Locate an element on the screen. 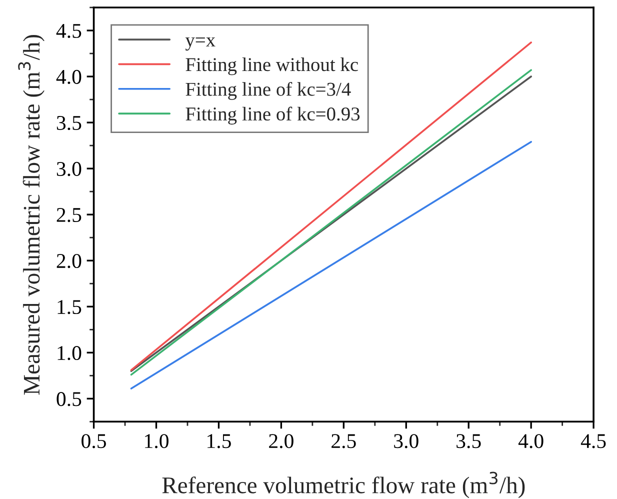  y-tick-label: 4.5 is located at coordinates (69, 31).